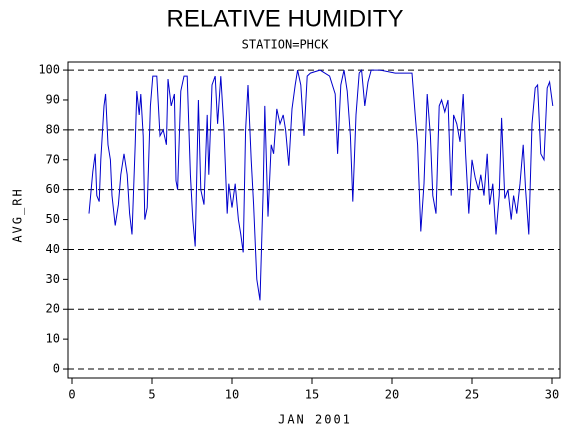 This screenshot has height=430, width=570. What do you see at coordinates (53, 189) in the screenshot?
I see `y-tick-label: 60` at bounding box center [53, 189].